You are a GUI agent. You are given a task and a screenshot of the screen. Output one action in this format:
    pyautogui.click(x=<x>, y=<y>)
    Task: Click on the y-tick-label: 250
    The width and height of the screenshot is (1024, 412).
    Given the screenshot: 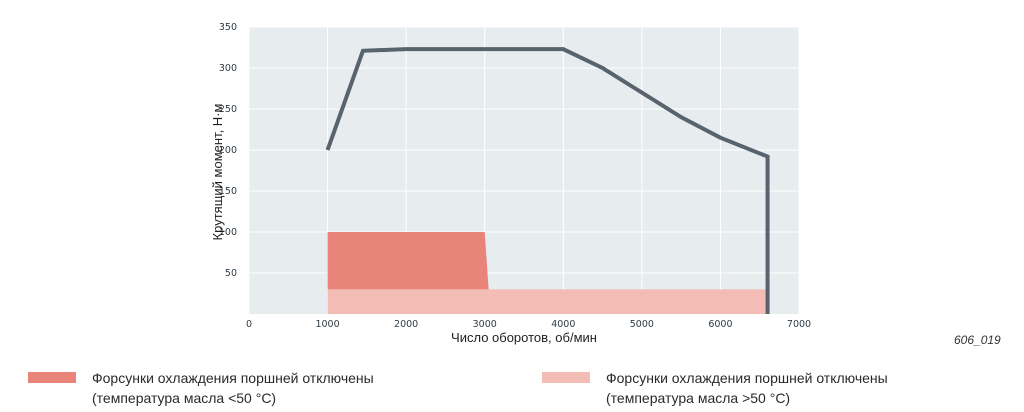 What is the action you would take?
    pyautogui.click(x=228, y=109)
    